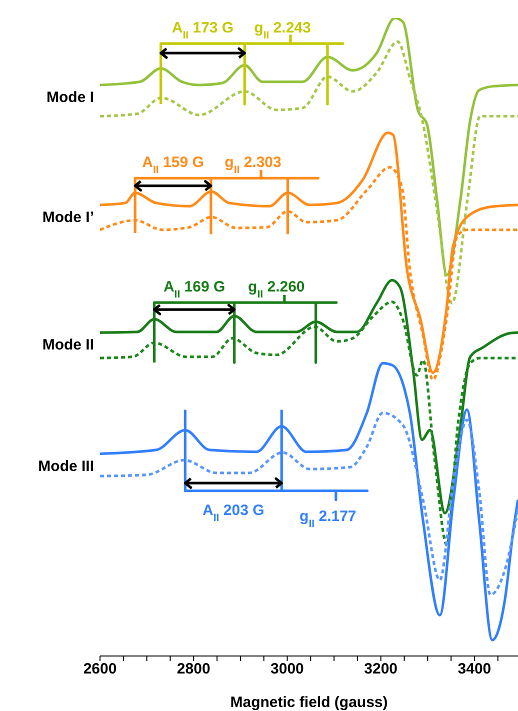 This screenshot has height=711, width=518. Describe the element at coordinates (68, 217) in the screenshot. I see `series-label: Mode I’` at that location.